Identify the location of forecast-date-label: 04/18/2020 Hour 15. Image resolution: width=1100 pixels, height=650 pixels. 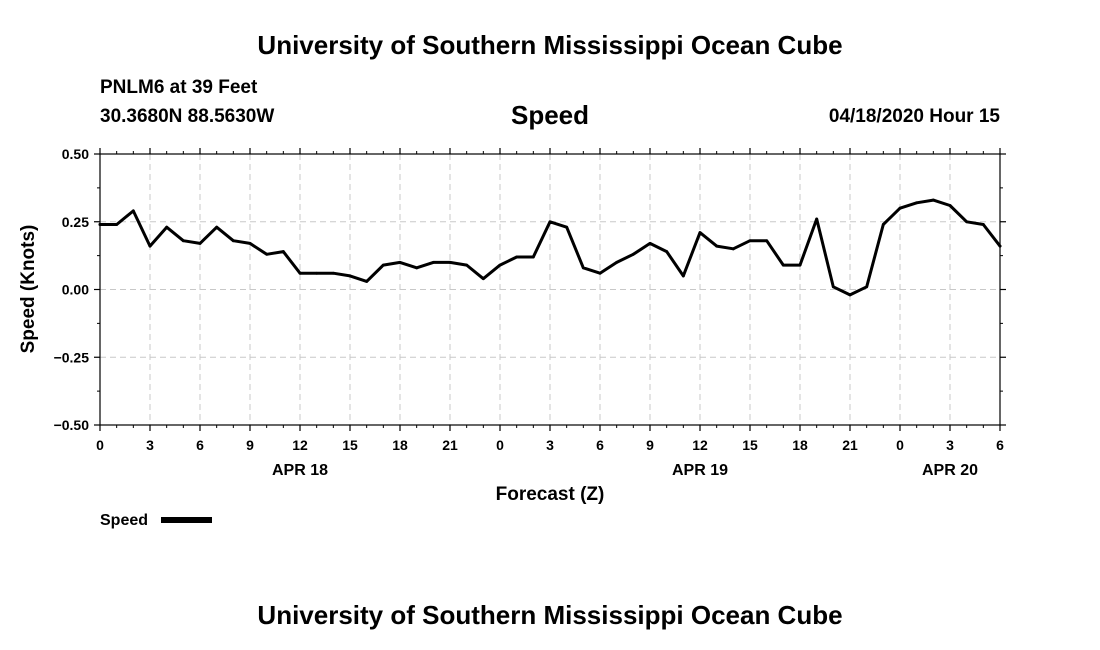
(914, 116).